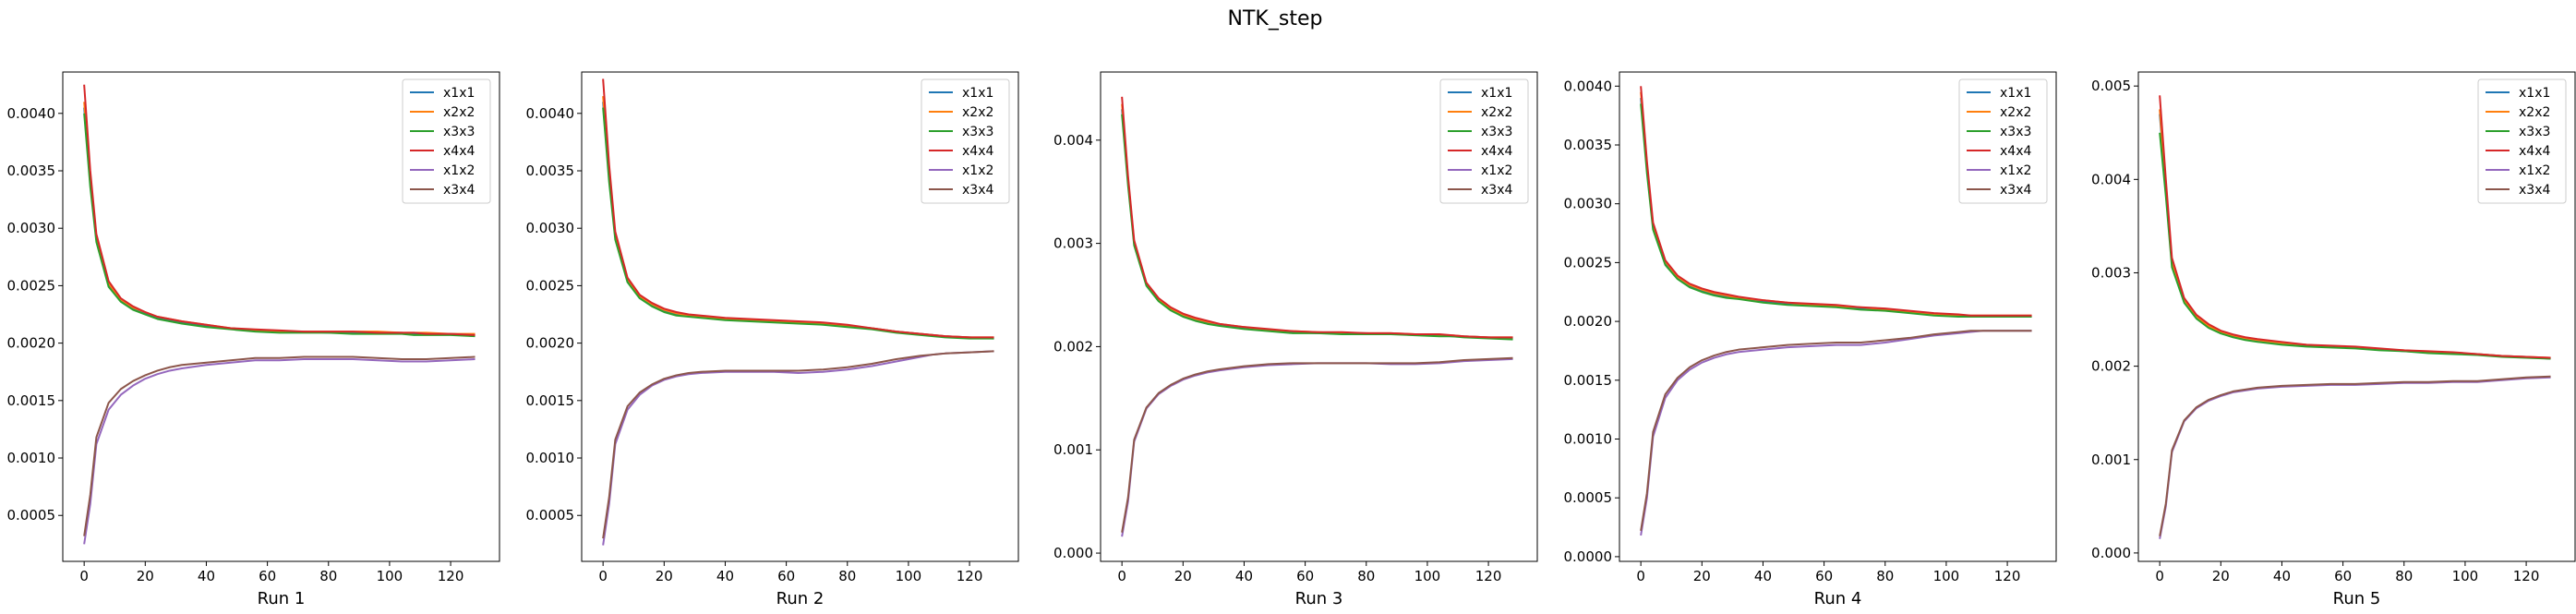  Describe the element at coordinates (31, 515) in the screenshot. I see `y-tick-label: 0.0005` at that location.